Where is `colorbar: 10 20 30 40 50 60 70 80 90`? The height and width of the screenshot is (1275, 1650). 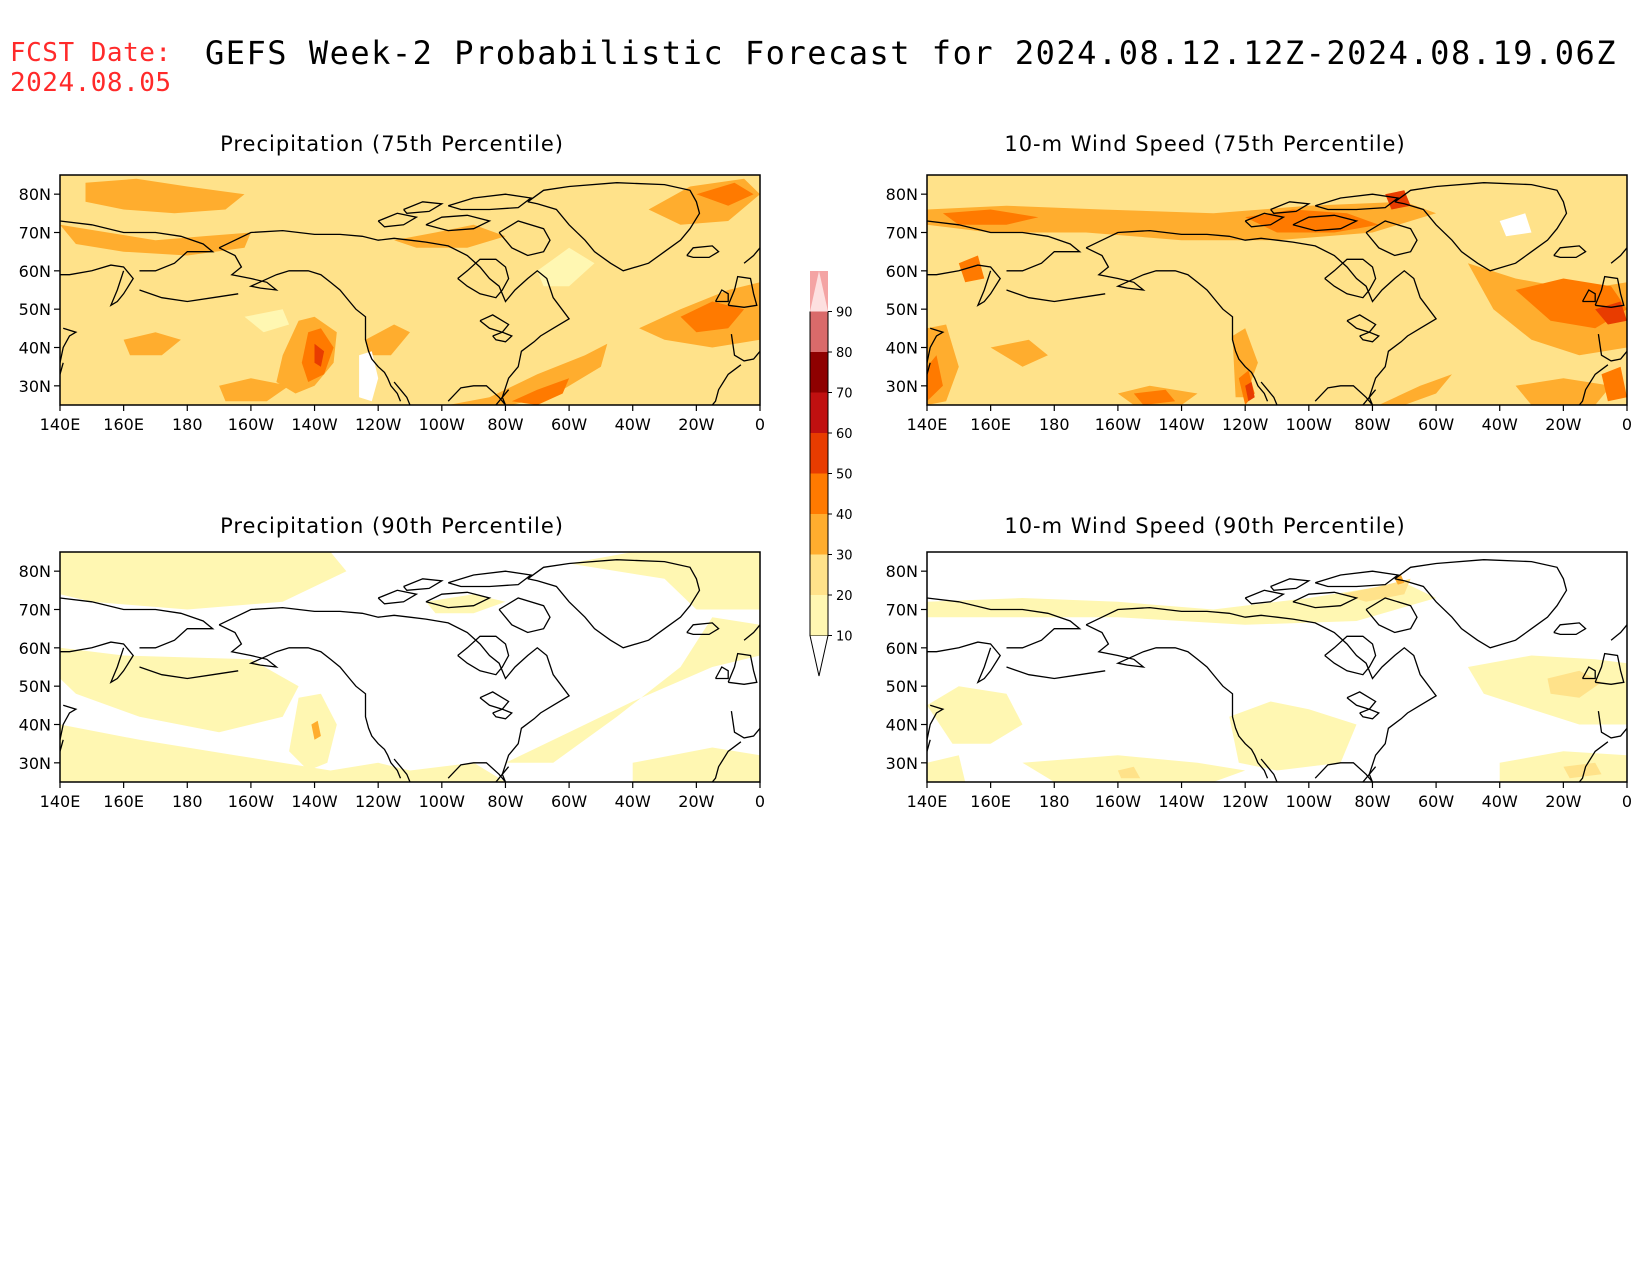
colorbar: 10 20 30 40 50 60 70 80 90 is located at coordinates (831, 474).